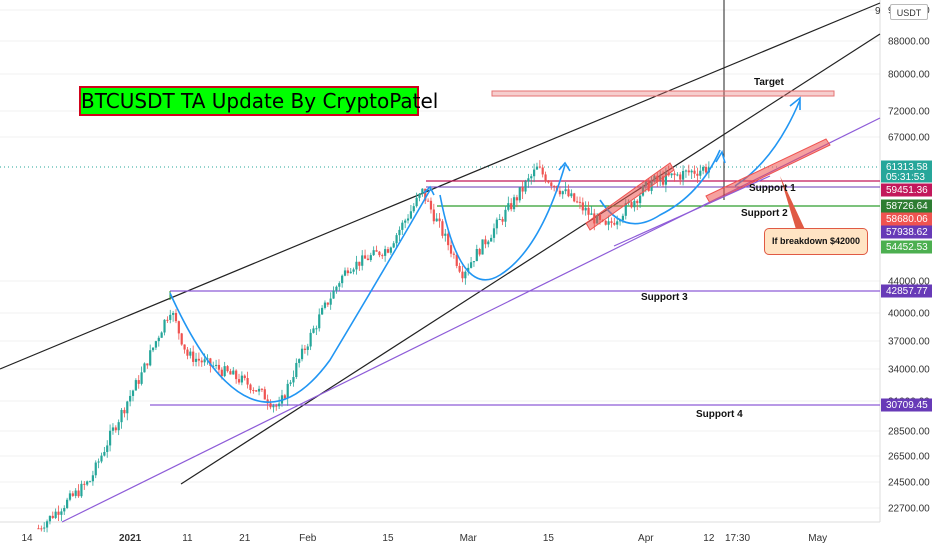 This screenshot has height=550, width=932. What do you see at coordinates (719, 414) in the screenshot?
I see `support4-label: Support 4` at bounding box center [719, 414].